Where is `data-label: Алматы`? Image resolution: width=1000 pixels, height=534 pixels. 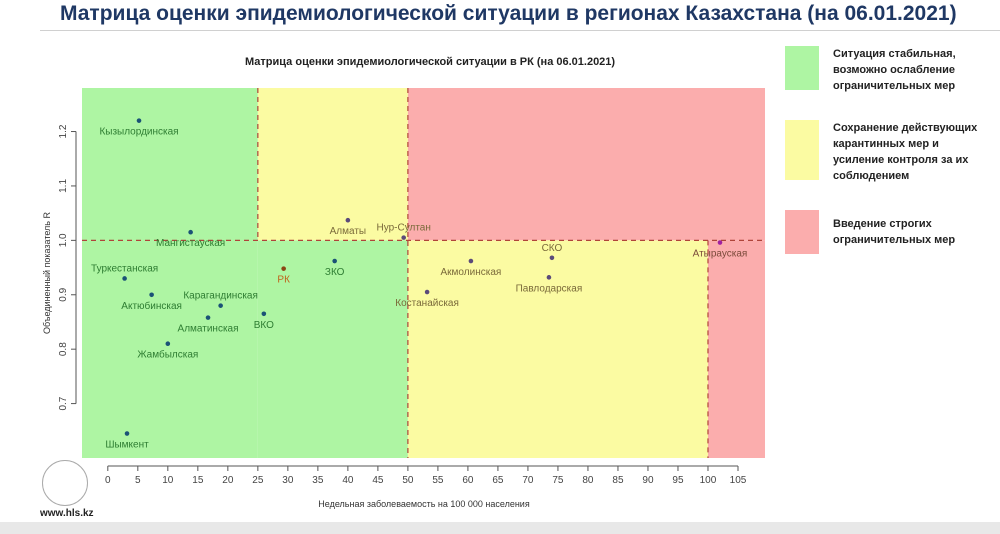 data-label: Алматы is located at coordinates (348, 231).